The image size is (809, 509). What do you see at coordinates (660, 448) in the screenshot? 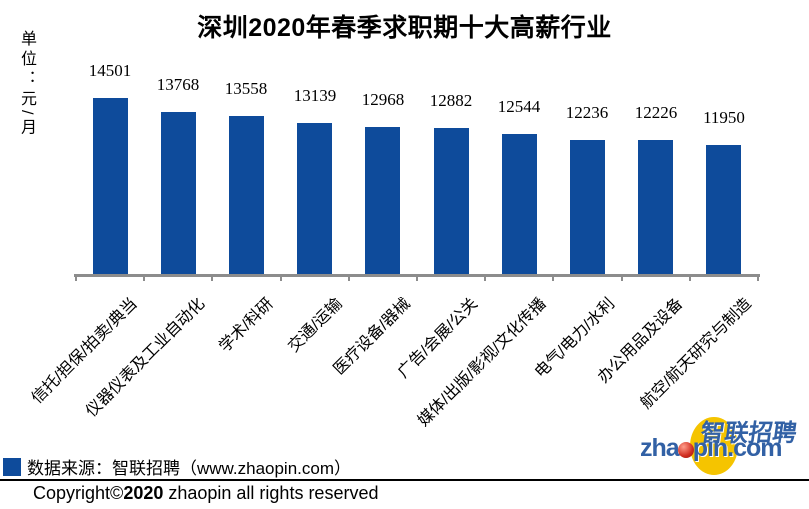
I see `logo-domain-prefix: zha` at bounding box center [660, 448].